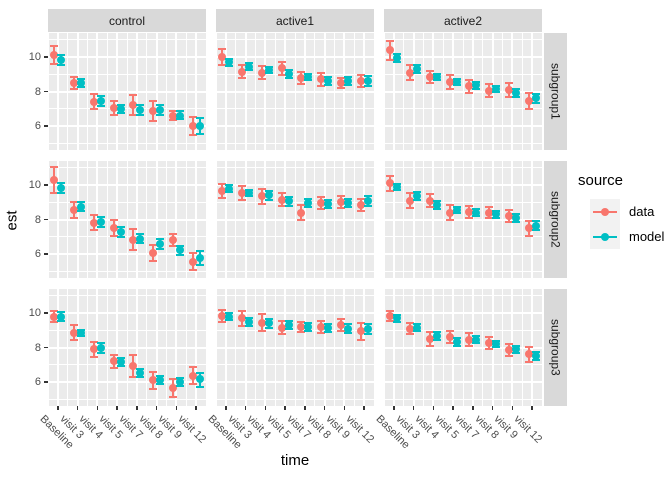  Describe the element at coordinates (295, 347) in the screenshot. I see `facet-panel-active1-subgroup3` at that location.